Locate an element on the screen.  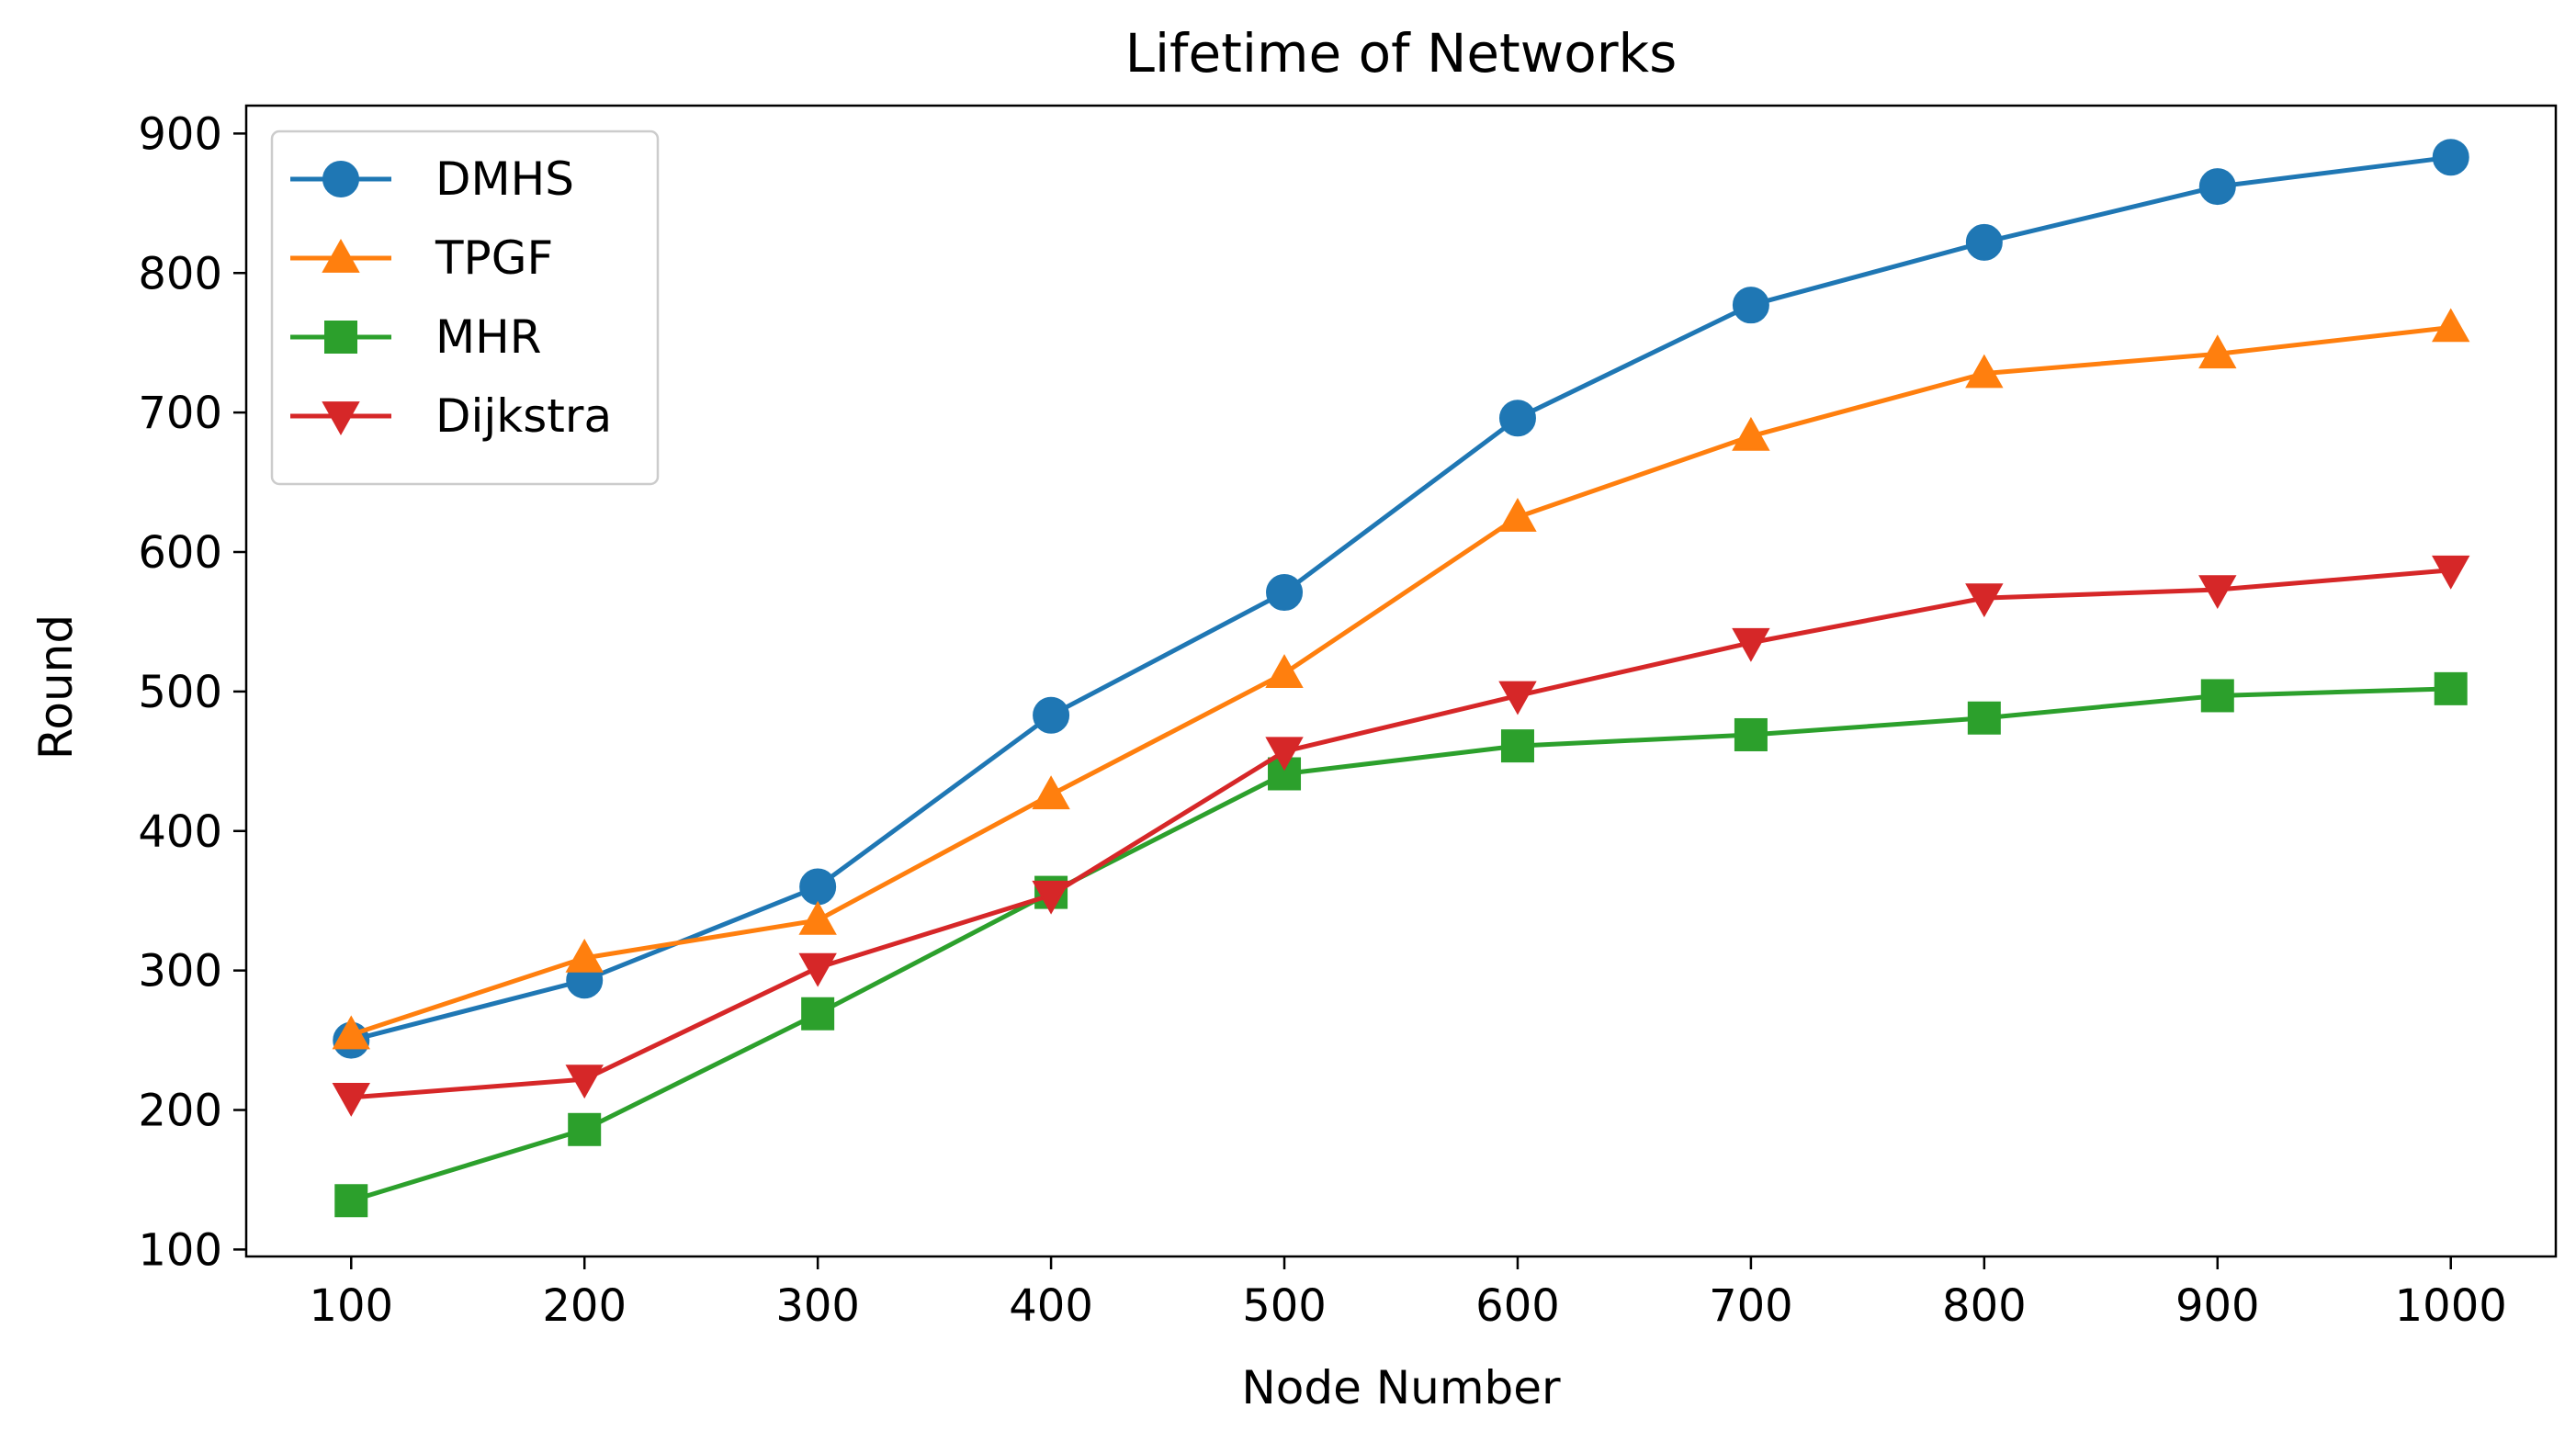
x-tick-label: 500 is located at coordinates (1284, 1306).